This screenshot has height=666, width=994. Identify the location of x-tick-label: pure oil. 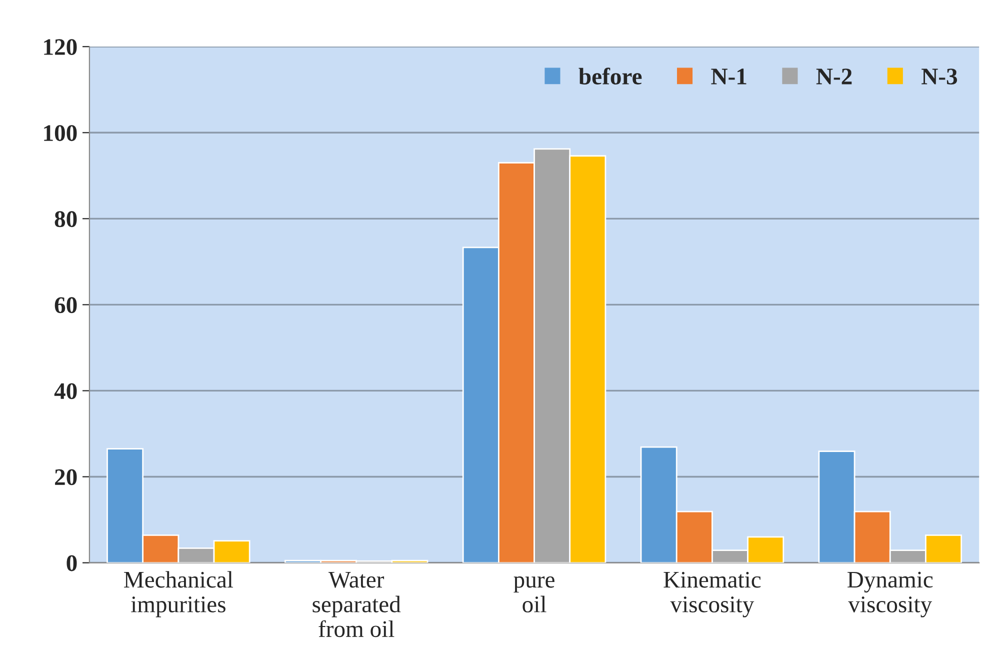
(534, 594).